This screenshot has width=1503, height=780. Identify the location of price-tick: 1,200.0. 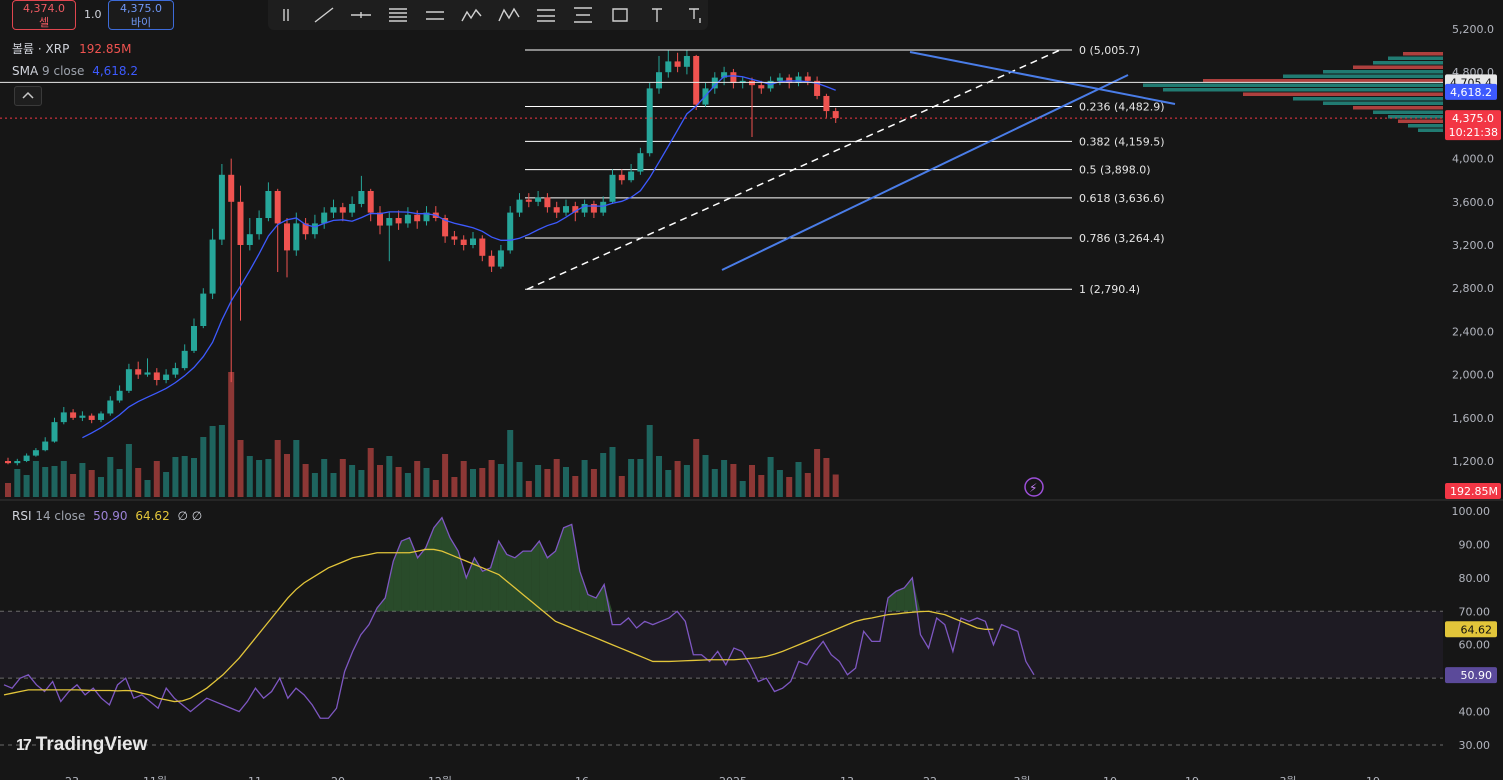
(1473, 461).